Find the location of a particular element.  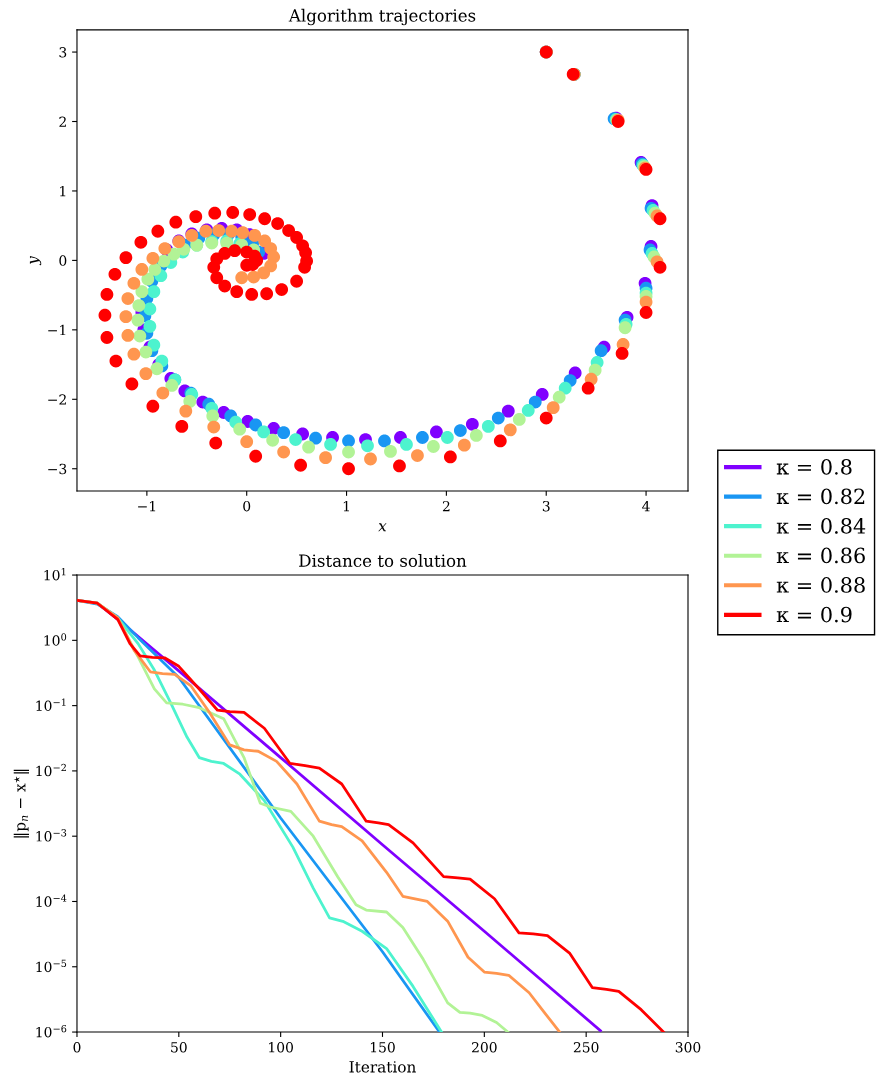

legend-label: κ = 0.9 is located at coordinates (814, 614).